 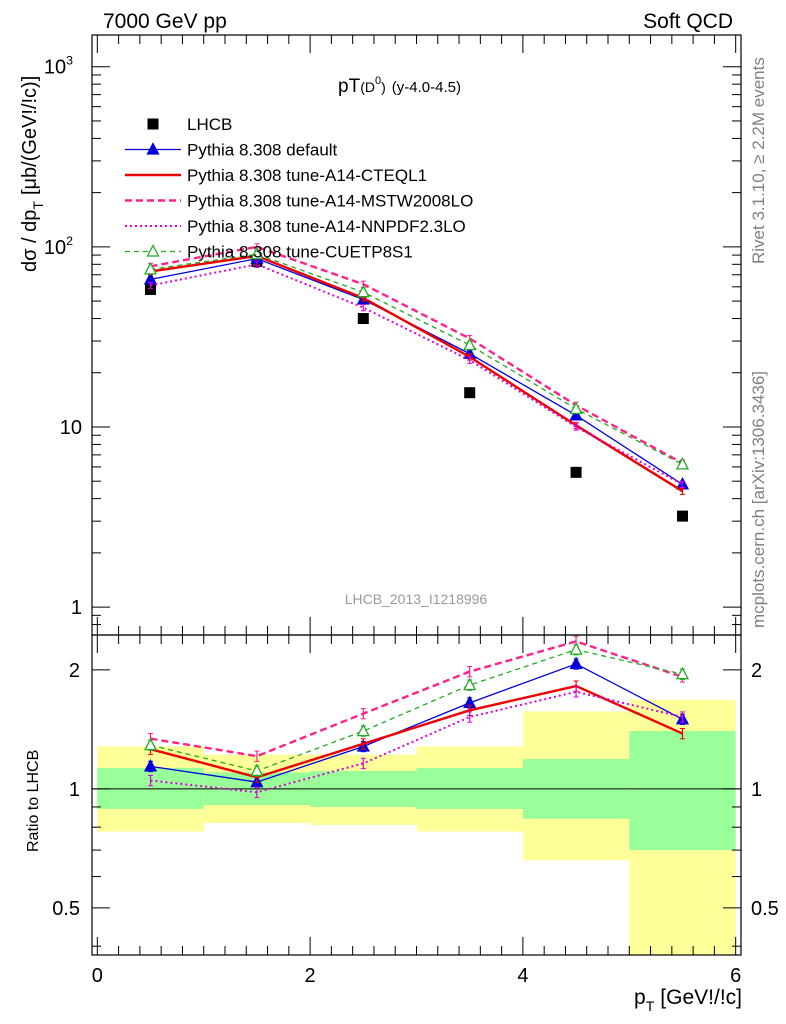 I want to click on title-main: pT, so click(x=349, y=86).